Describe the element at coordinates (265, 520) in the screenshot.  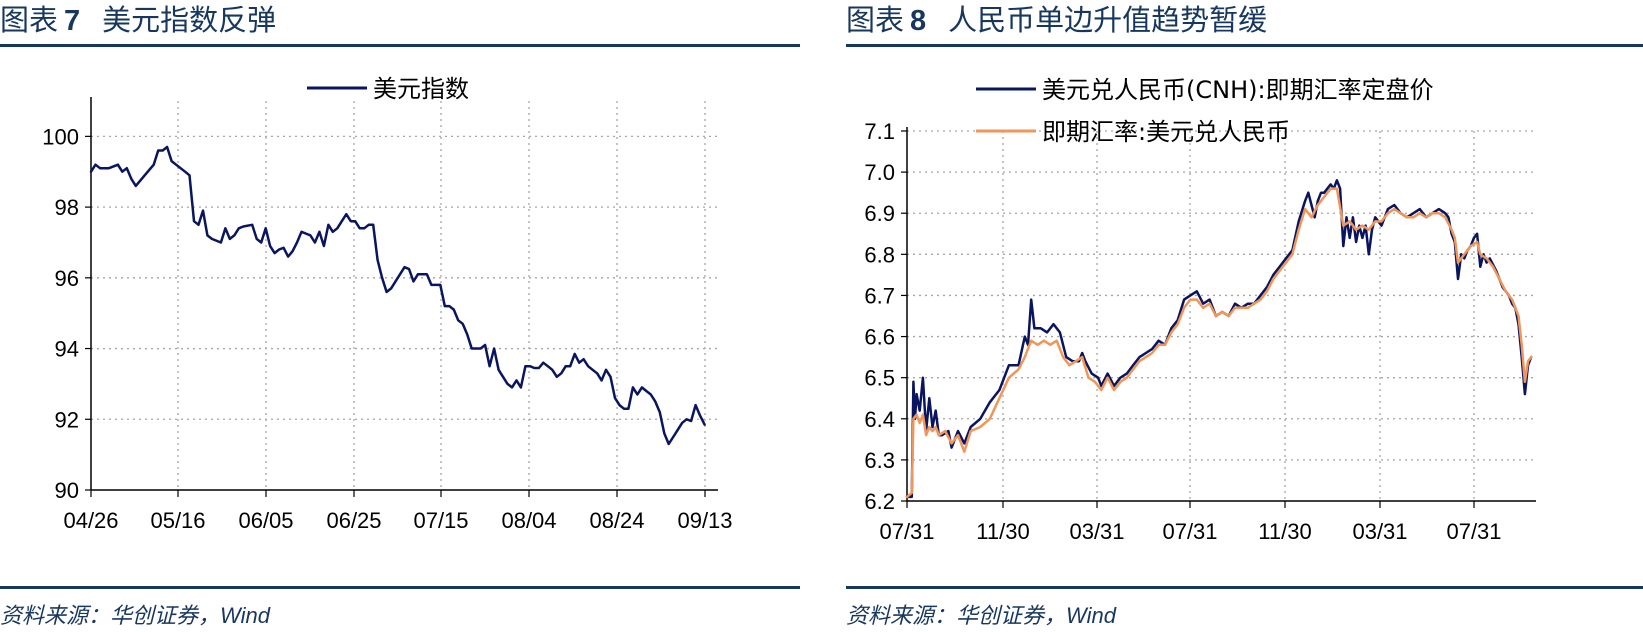
I see `x-tick-label: 06/05` at that location.